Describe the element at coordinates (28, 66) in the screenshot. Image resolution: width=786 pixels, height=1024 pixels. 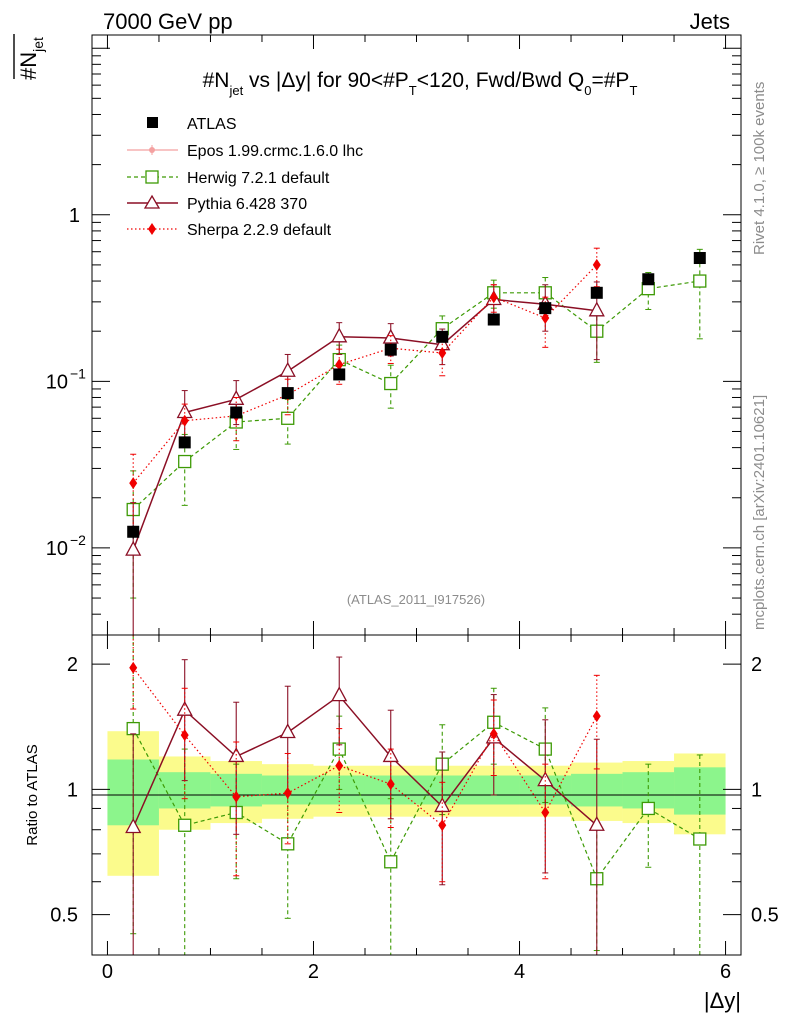
I see `y-axis-title-main: #N` at that location.